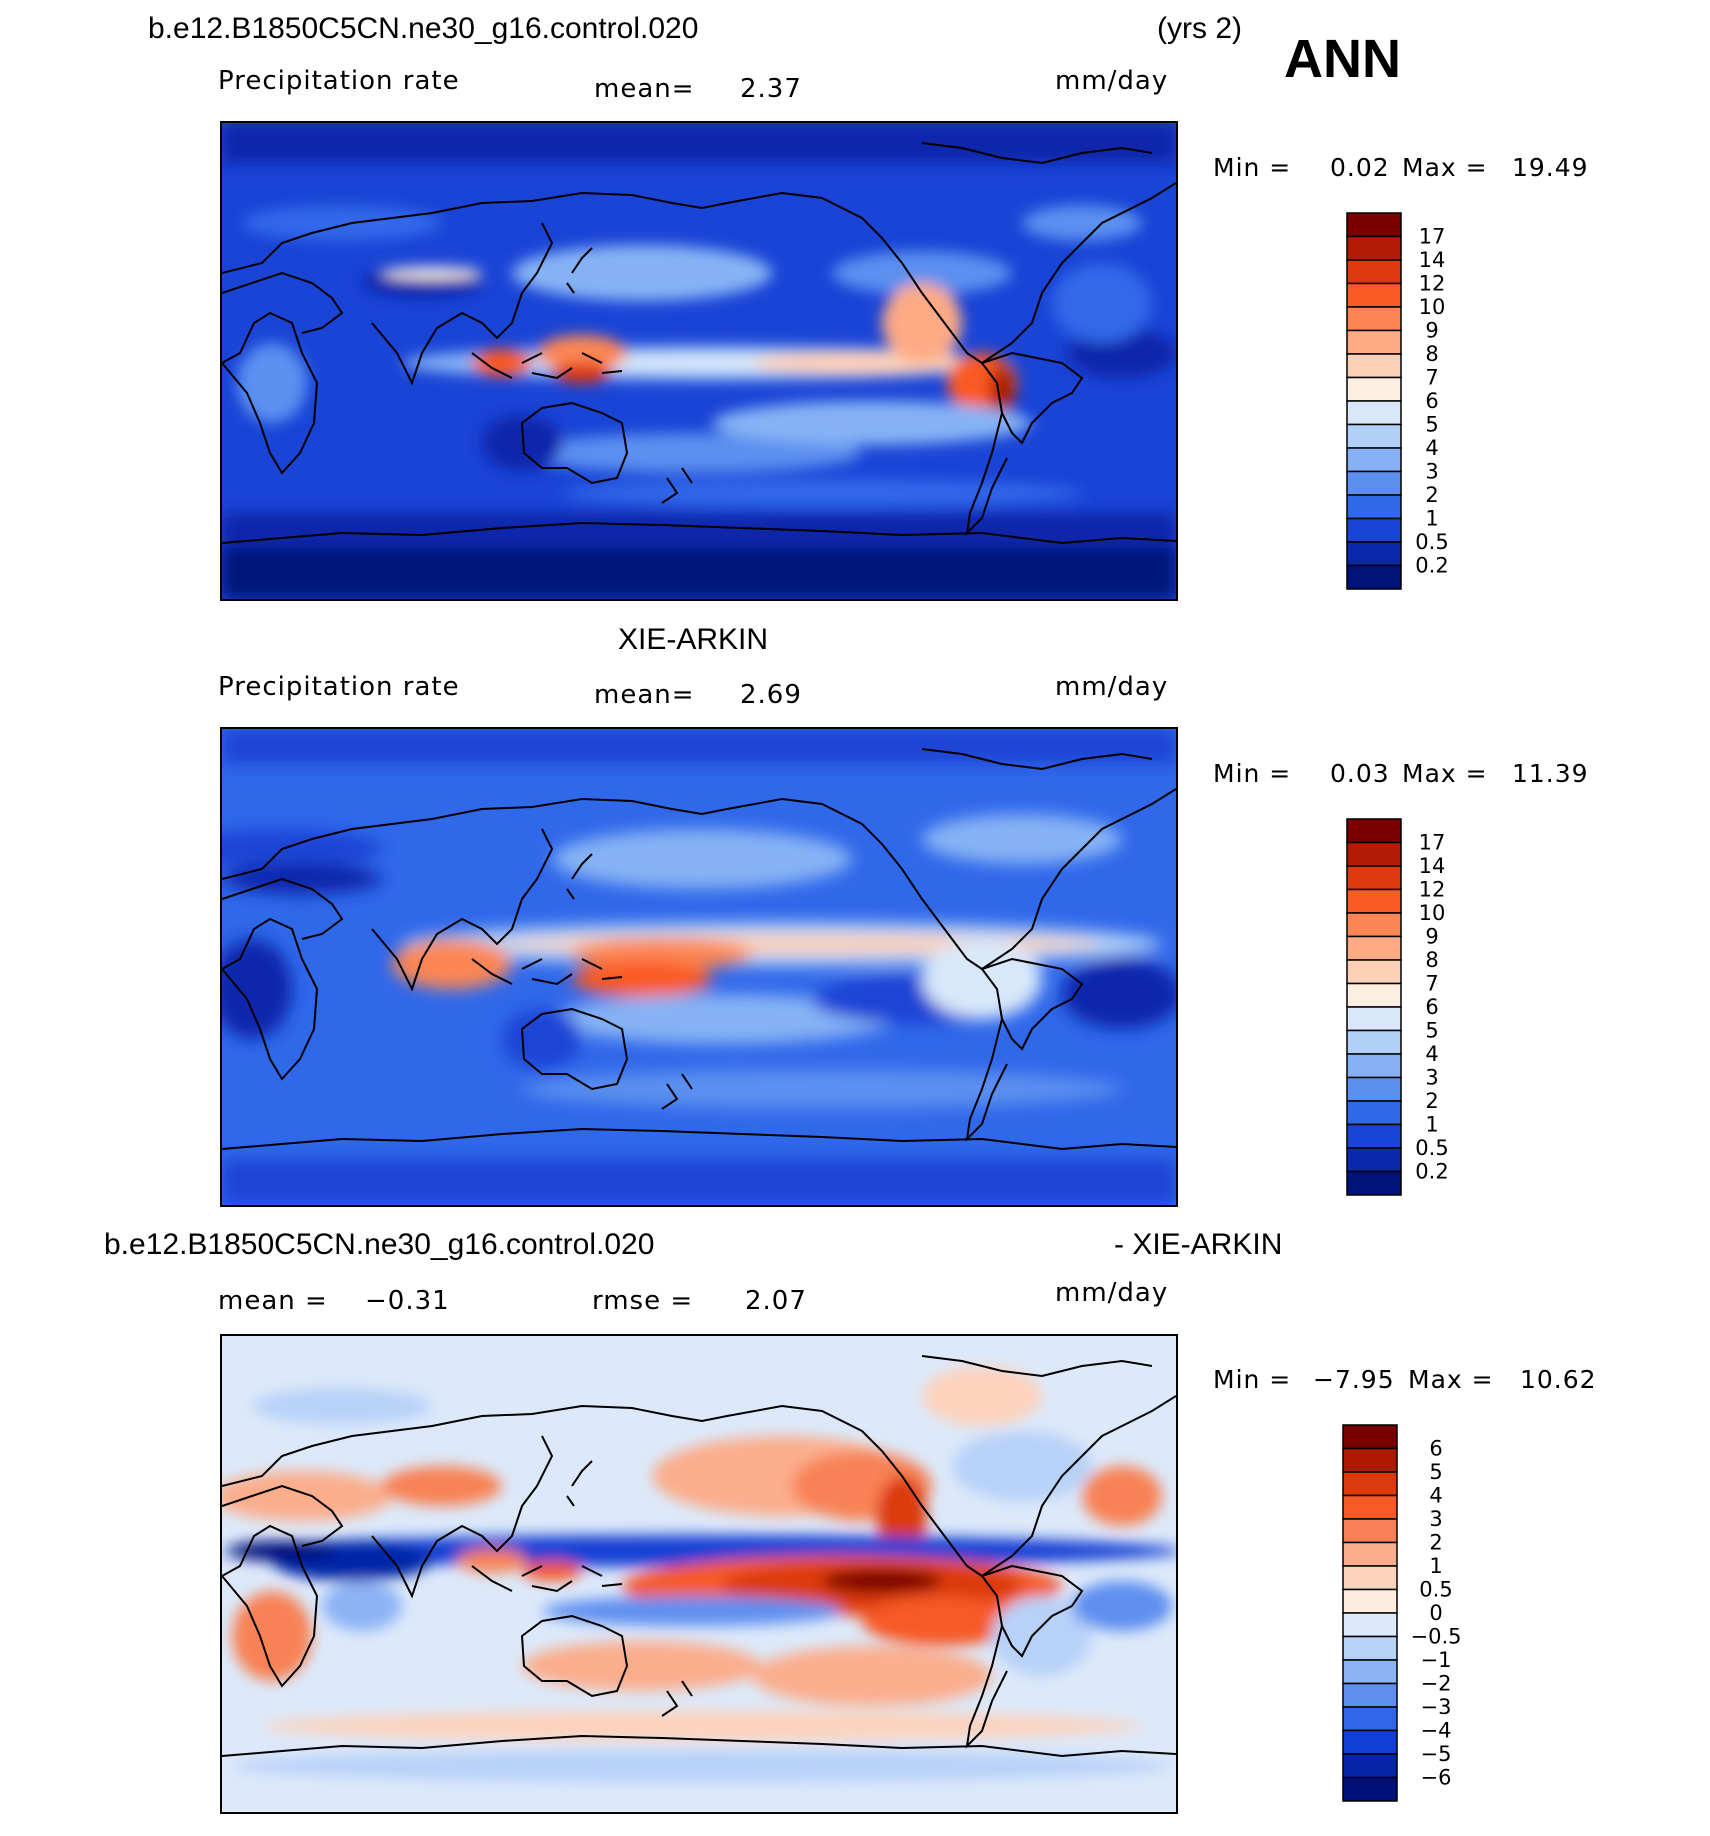 The width and height of the screenshot is (1710, 1836). What do you see at coordinates (1407, 1614) in the screenshot?
I see `panel3-colorbar: 6 5 4 3 2 1 0.5 0 −0.5 −1 −2 −3 −4 −5 −6` at bounding box center [1407, 1614].